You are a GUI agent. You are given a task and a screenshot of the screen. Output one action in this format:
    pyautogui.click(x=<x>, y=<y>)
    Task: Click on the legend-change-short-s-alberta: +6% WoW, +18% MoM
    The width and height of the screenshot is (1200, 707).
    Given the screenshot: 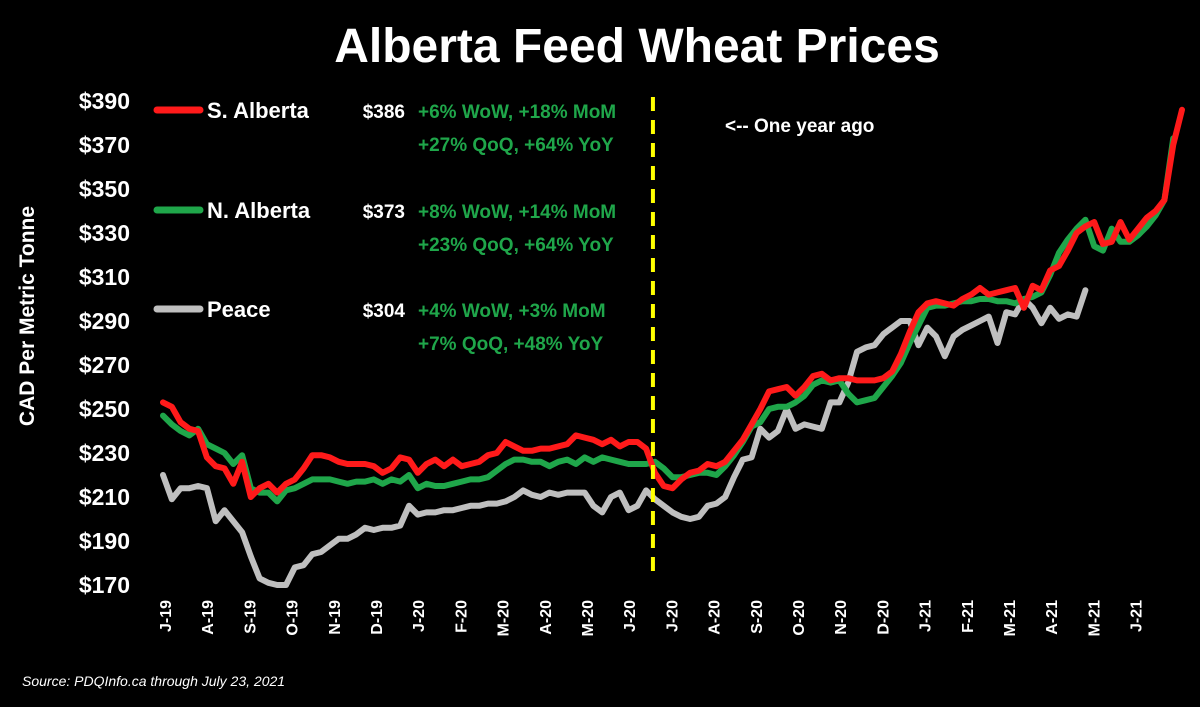 What is the action you would take?
    pyautogui.click(x=517, y=112)
    